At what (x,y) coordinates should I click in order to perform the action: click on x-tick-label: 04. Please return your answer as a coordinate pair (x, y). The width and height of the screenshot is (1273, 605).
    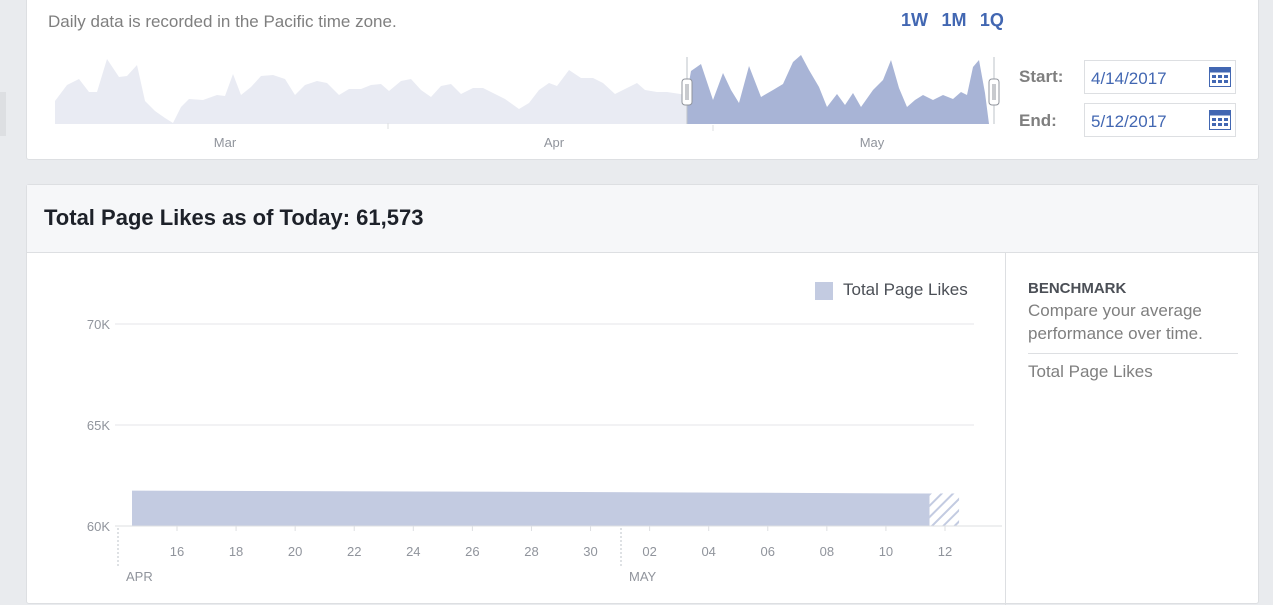
    Looking at the image, I should click on (708, 551).